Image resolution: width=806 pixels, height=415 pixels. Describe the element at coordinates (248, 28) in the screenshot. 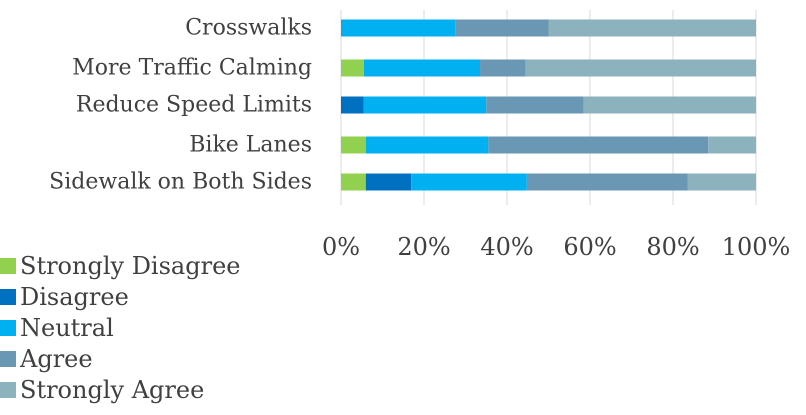

I see `category-label: Crosswalks` at that location.